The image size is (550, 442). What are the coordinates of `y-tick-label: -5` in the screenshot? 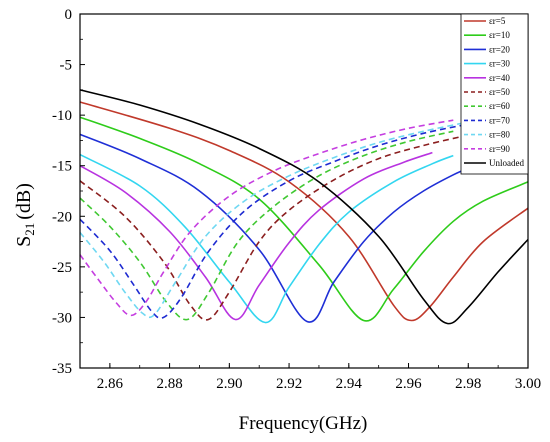 It's located at (66, 66).